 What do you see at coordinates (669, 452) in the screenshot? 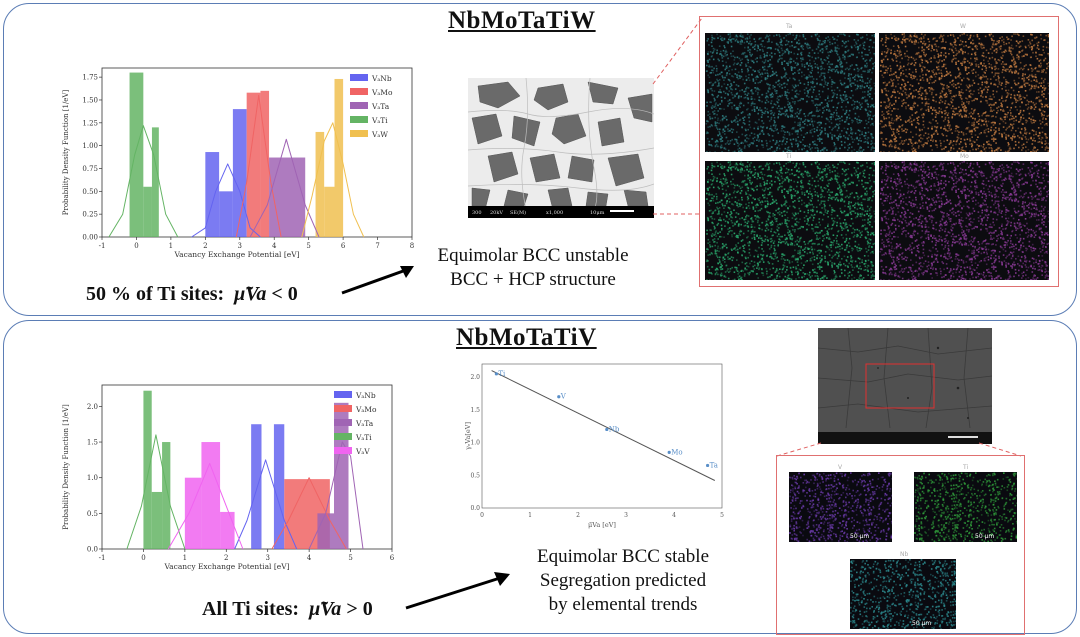
I see `scatter-point-mo` at bounding box center [669, 452].